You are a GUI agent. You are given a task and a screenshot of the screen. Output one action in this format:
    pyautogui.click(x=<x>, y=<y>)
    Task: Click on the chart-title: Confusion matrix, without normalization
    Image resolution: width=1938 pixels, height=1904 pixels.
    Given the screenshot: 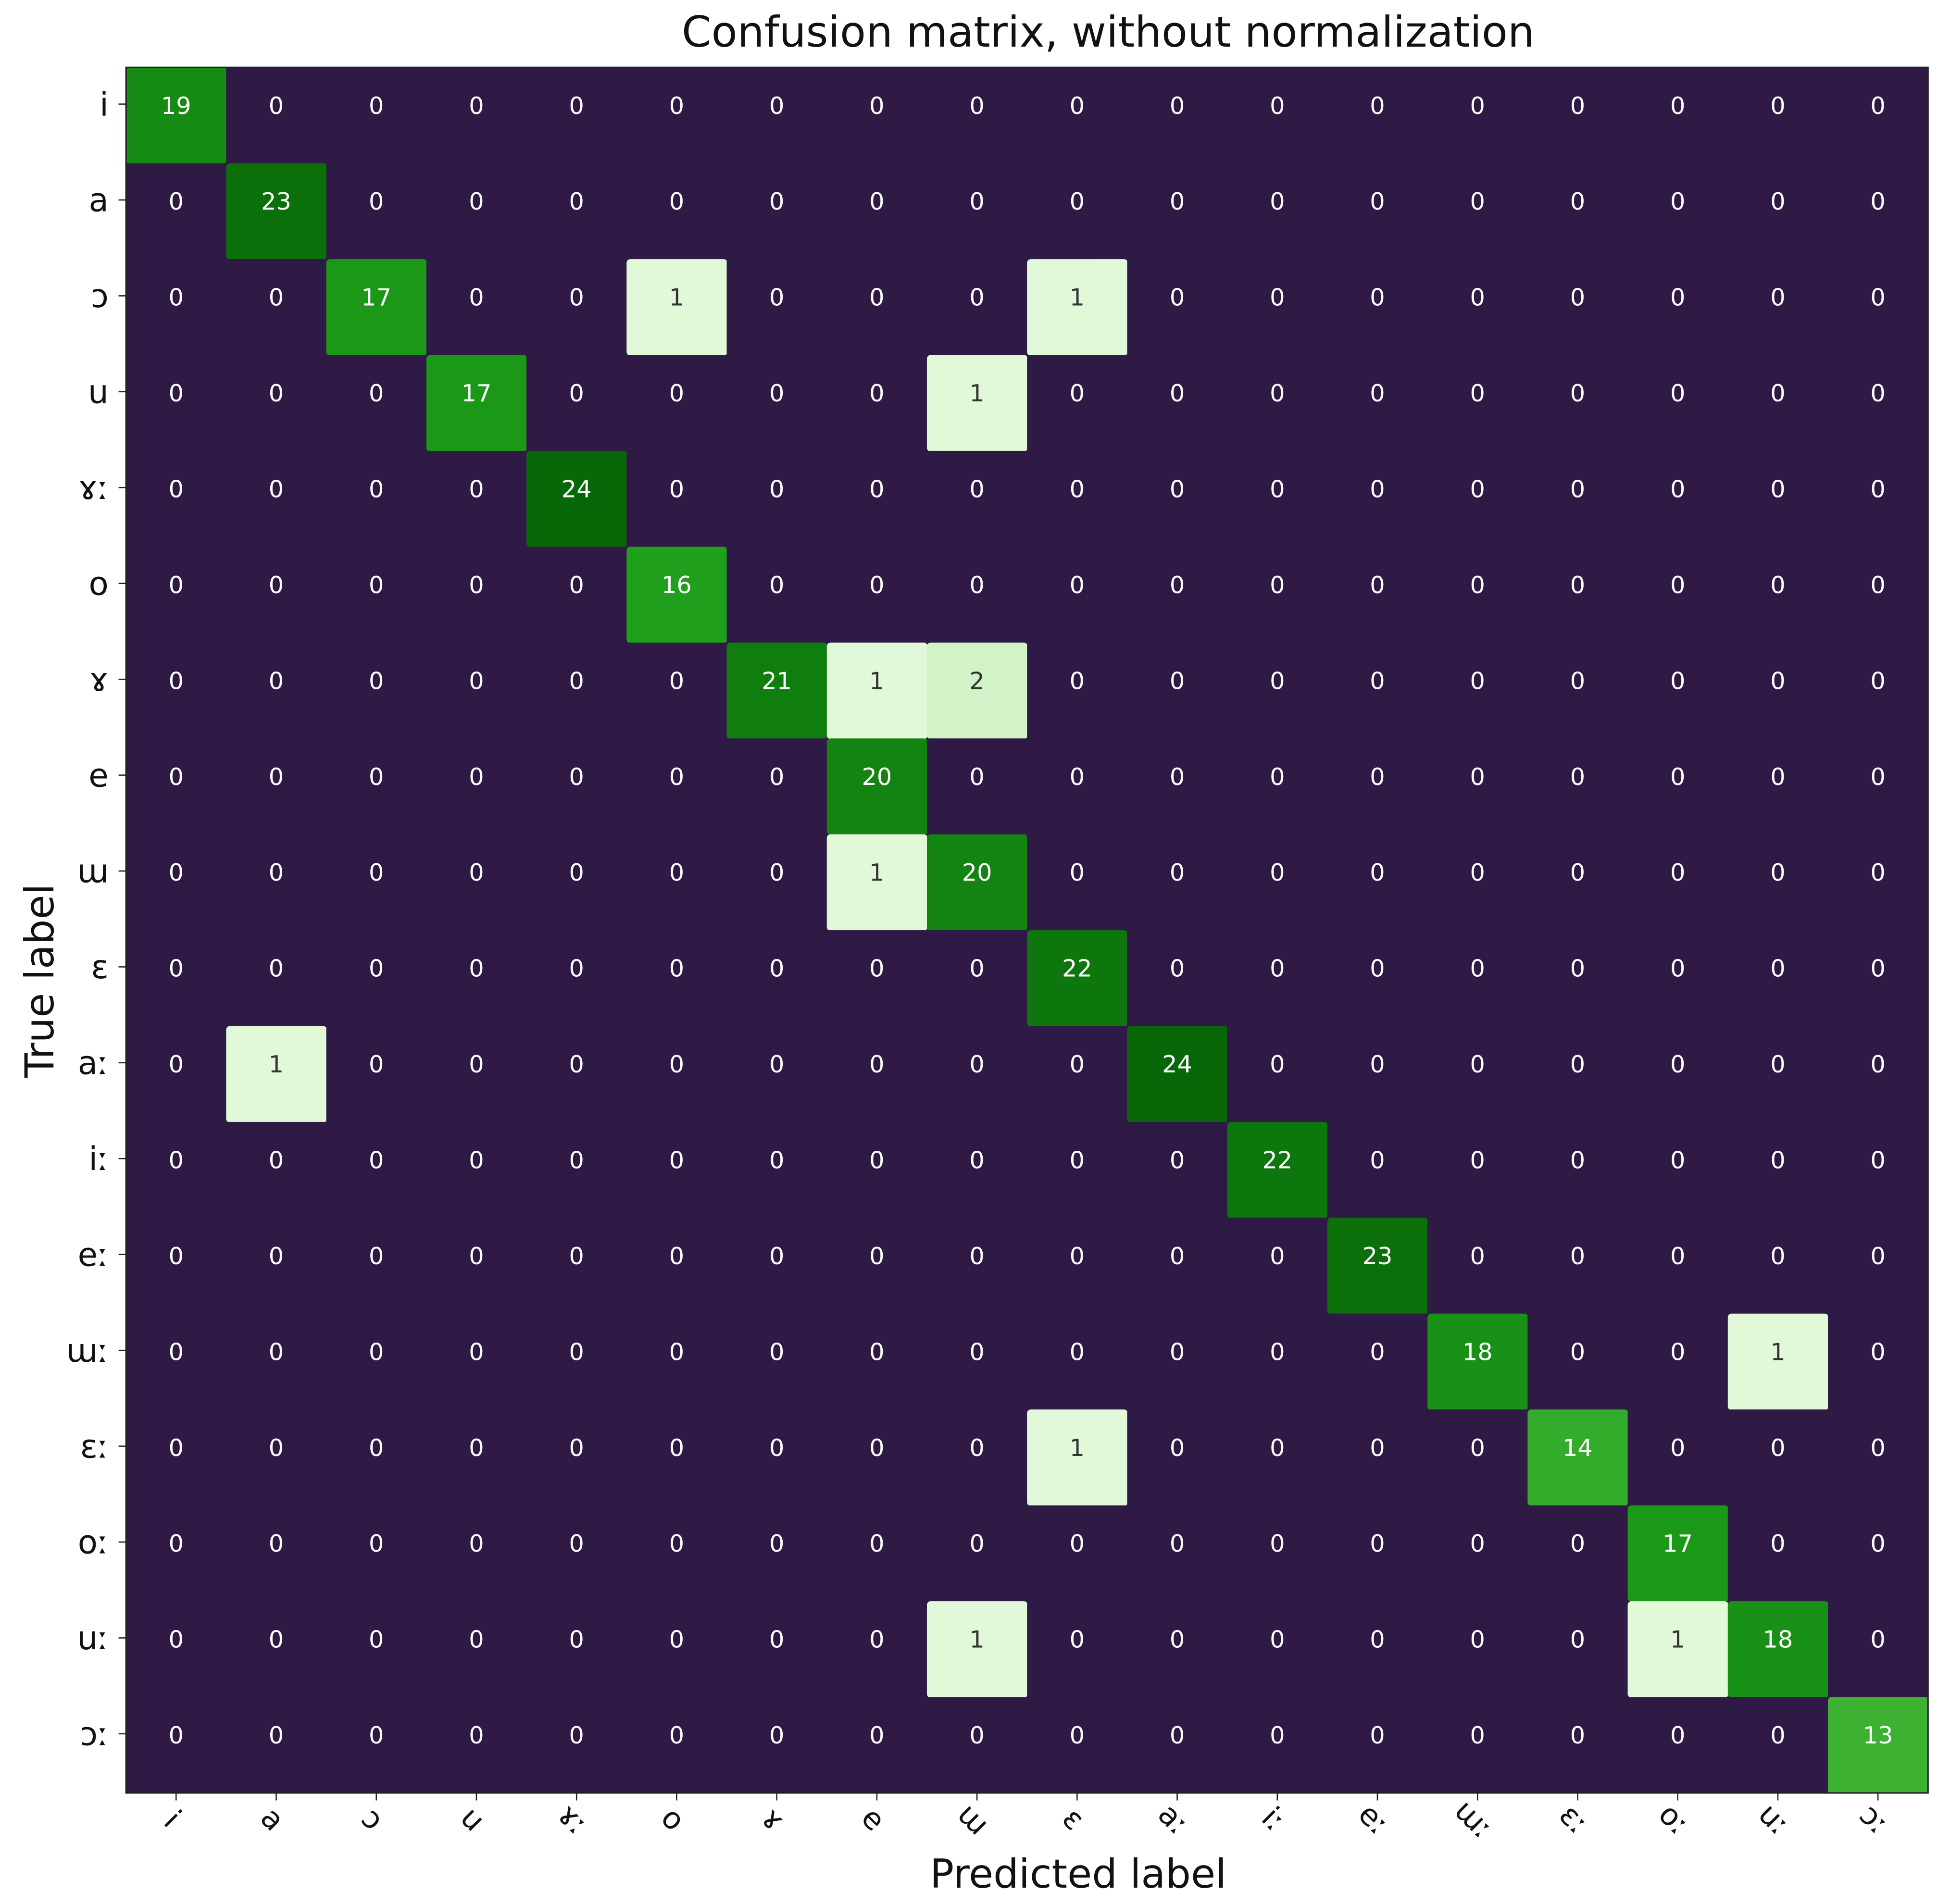 What is the action you would take?
    pyautogui.click(x=1108, y=32)
    